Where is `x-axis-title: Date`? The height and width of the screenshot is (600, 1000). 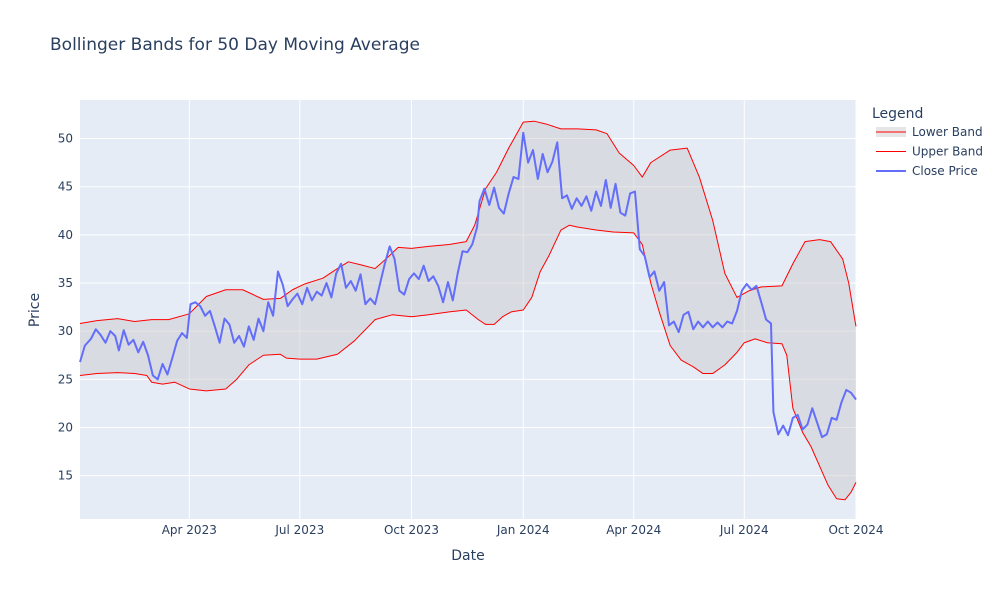 x-axis-title: Date is located at coordinates (467, 556).